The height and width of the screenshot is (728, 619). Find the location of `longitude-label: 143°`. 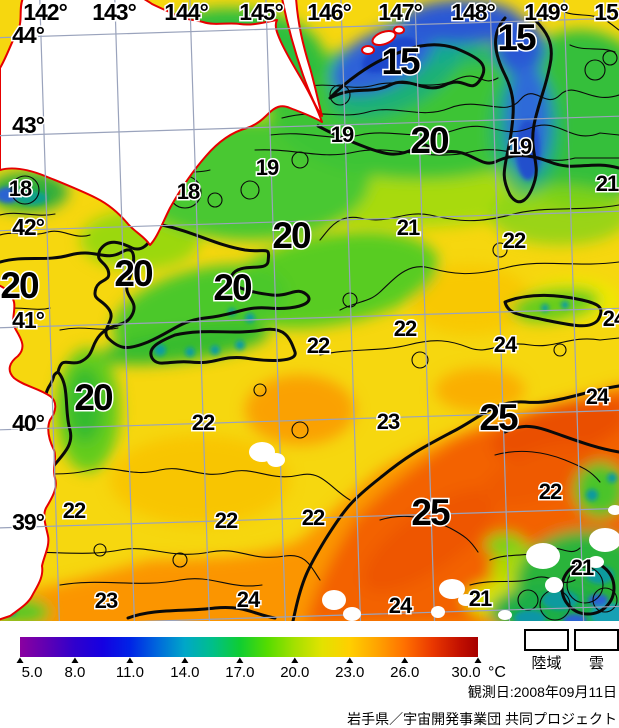

longitude-label: 143° is located at coordinates (114, 12).